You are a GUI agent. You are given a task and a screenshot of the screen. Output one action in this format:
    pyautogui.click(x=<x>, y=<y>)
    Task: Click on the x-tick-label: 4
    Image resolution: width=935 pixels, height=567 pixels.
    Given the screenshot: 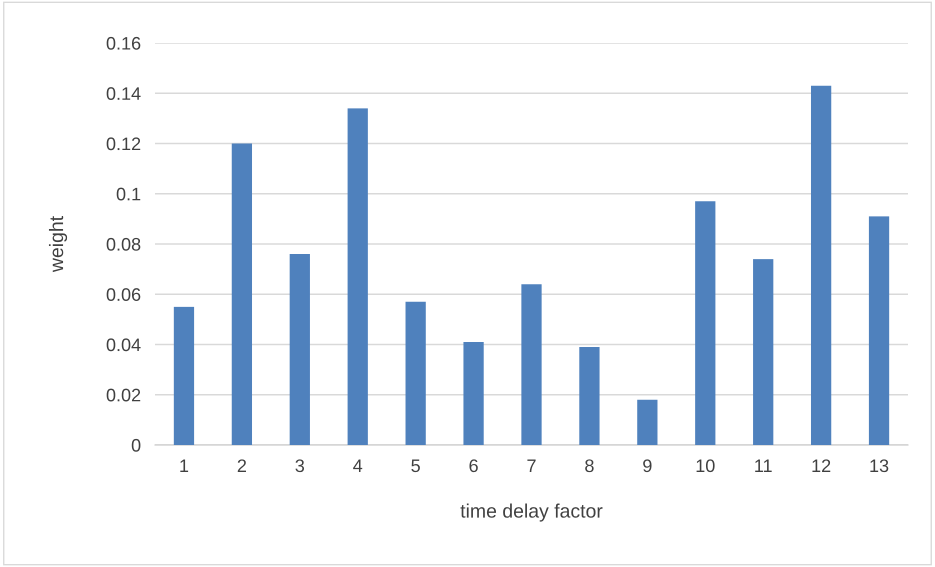 What is the action you would take?
    pyautogui.click(x=357, y=466)
    